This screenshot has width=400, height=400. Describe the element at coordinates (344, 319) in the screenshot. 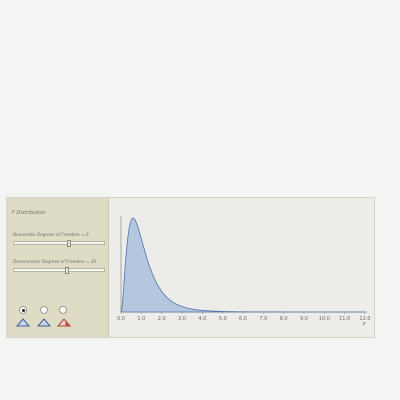

I see `x-tick-label: 11.0` at that location.